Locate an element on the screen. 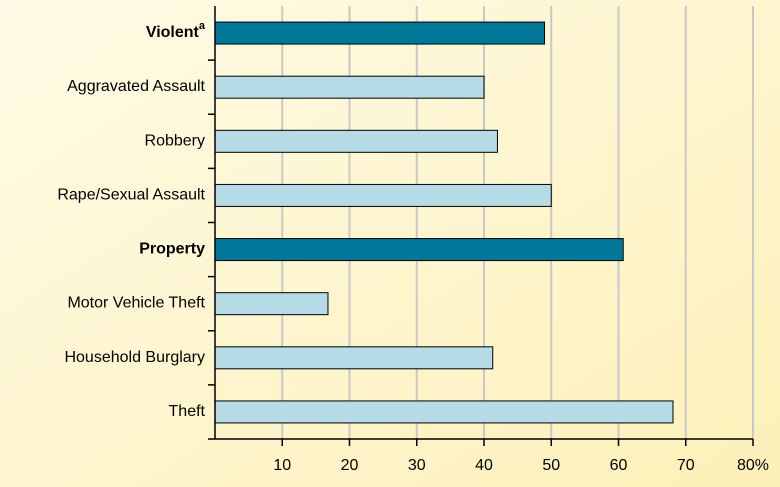 This screenshot has width=780, height=487. y-tick-label: Rape/Sexual Assault is located at coordinates (131, 195).